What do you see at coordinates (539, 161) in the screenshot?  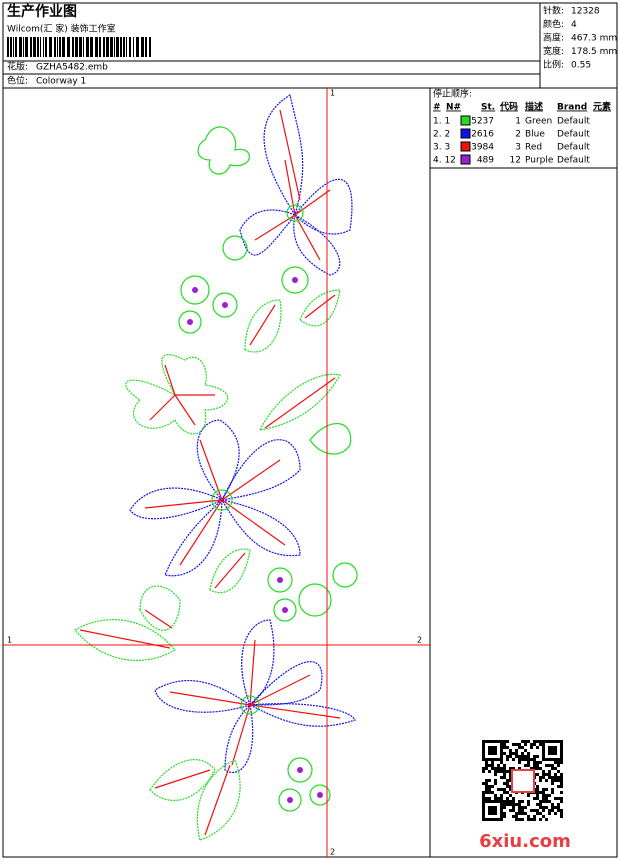 I see `description: Purple` at bounding box center [539, 161].